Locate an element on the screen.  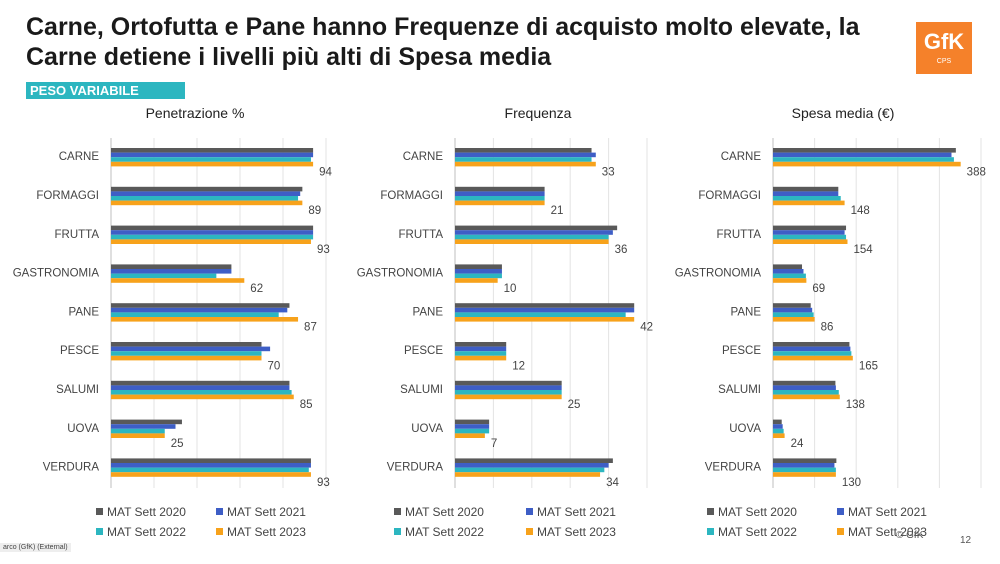
copyright-text: © GfK is located at coordinates (910, 535).